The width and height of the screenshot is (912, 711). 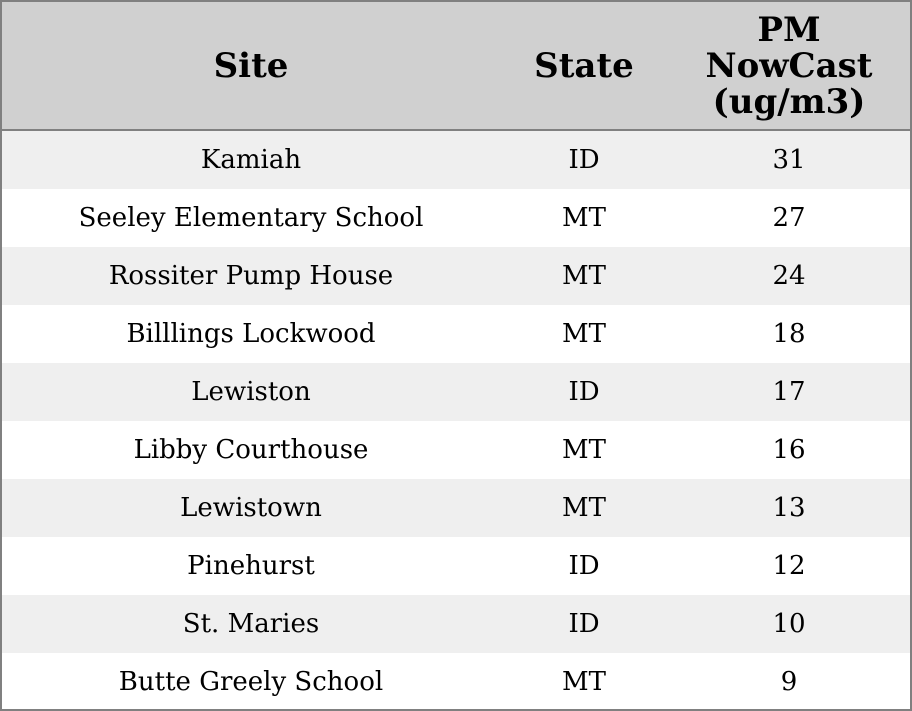 I want to click on table-cell: Pinehurst, so click(x=251, y=566).